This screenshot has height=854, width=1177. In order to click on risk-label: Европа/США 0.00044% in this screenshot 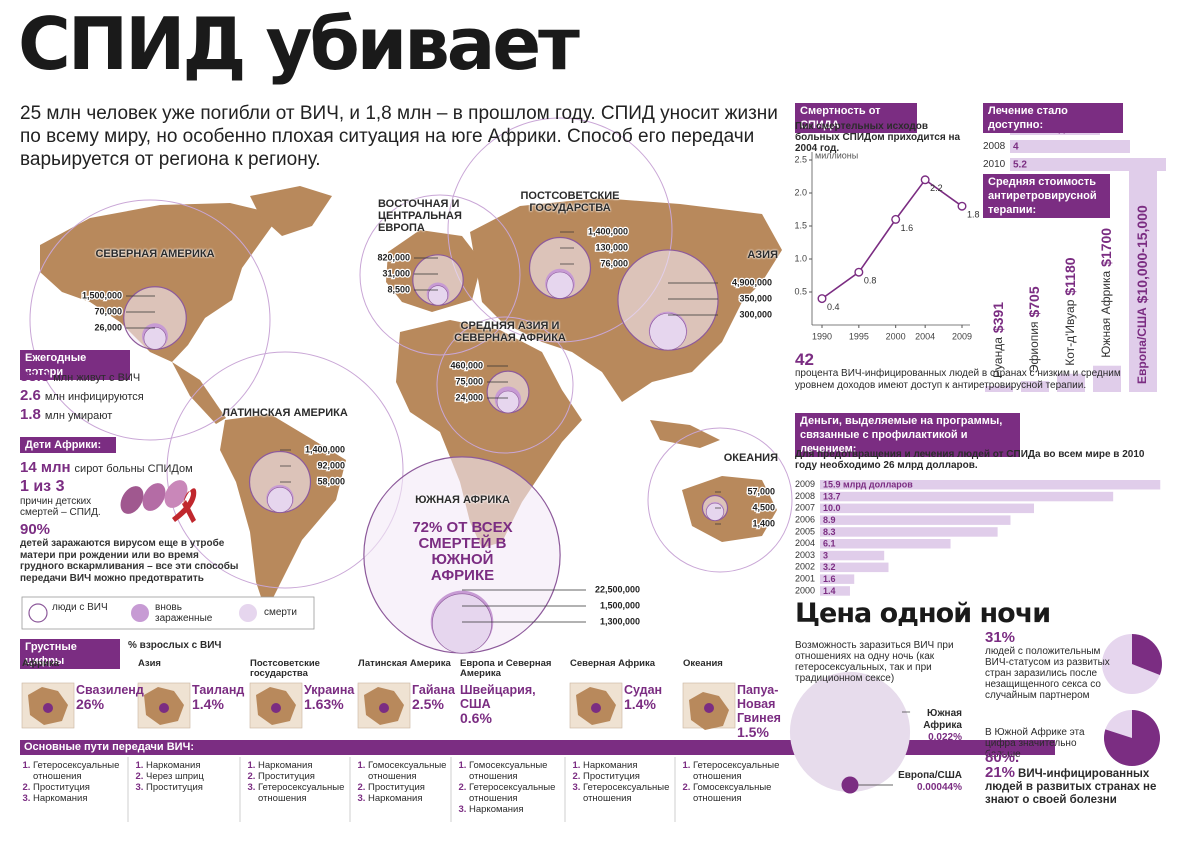, I will do `click(927, 782)`.